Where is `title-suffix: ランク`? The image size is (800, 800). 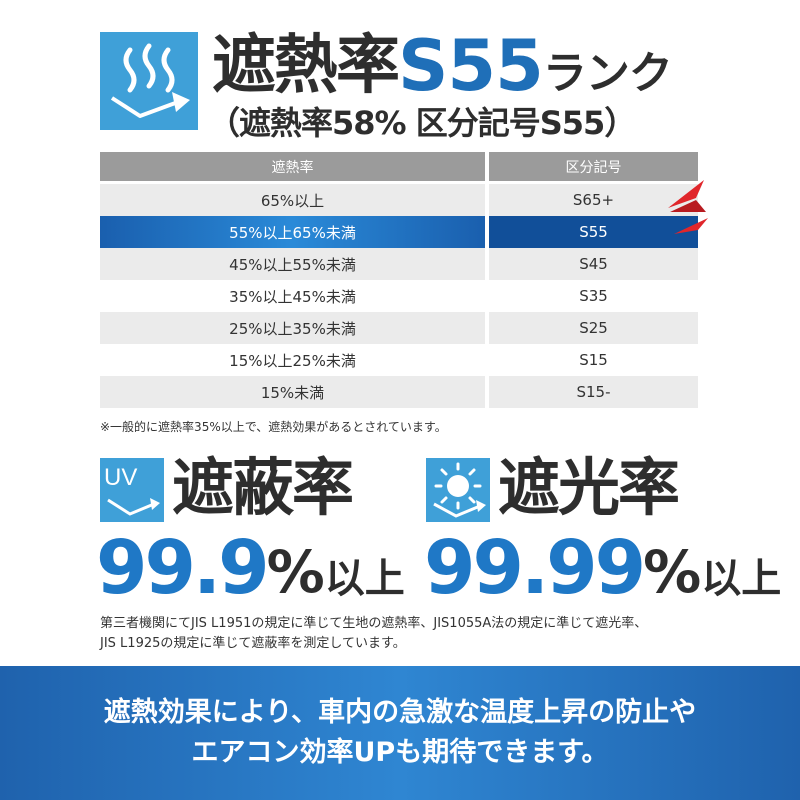 title-suffix: ランク is located at coordinates (607, 73).